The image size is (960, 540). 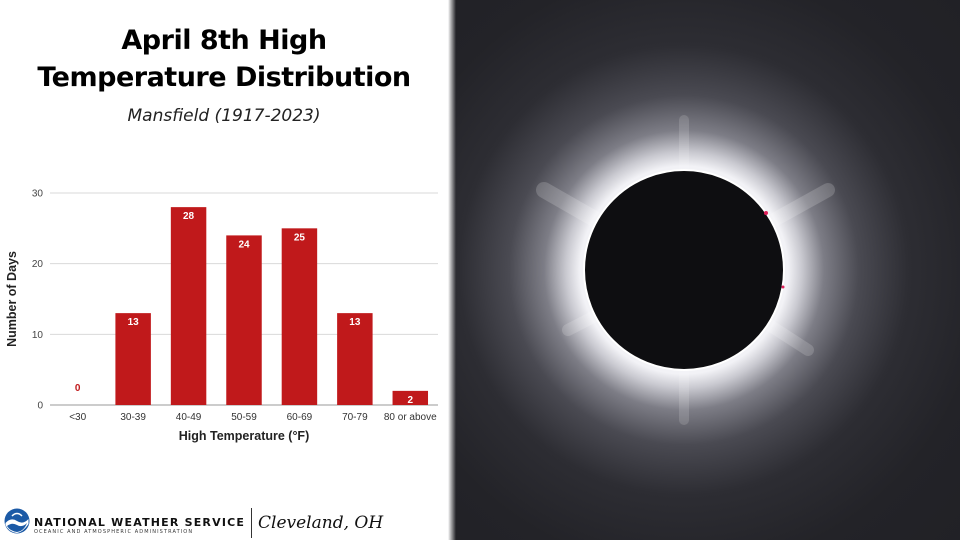 What do you see at coordinates (355, 417) in the screenshot?
I see `x-tick-label: 70-79` at bounding box center [355, 417].